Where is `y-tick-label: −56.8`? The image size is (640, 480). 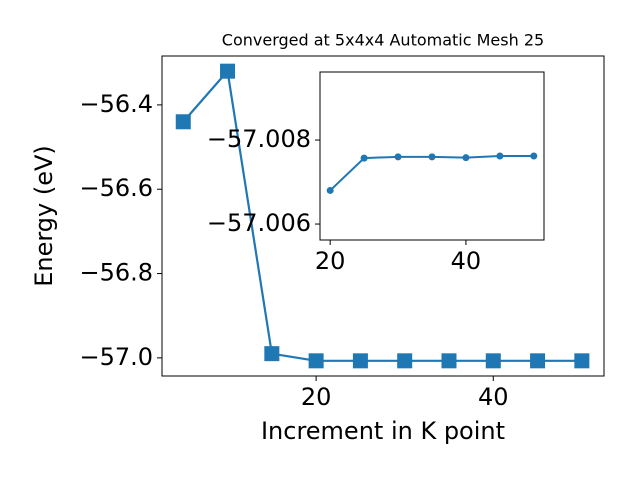
y-tick-label: −56.8 is located at coordinates (116, 273).